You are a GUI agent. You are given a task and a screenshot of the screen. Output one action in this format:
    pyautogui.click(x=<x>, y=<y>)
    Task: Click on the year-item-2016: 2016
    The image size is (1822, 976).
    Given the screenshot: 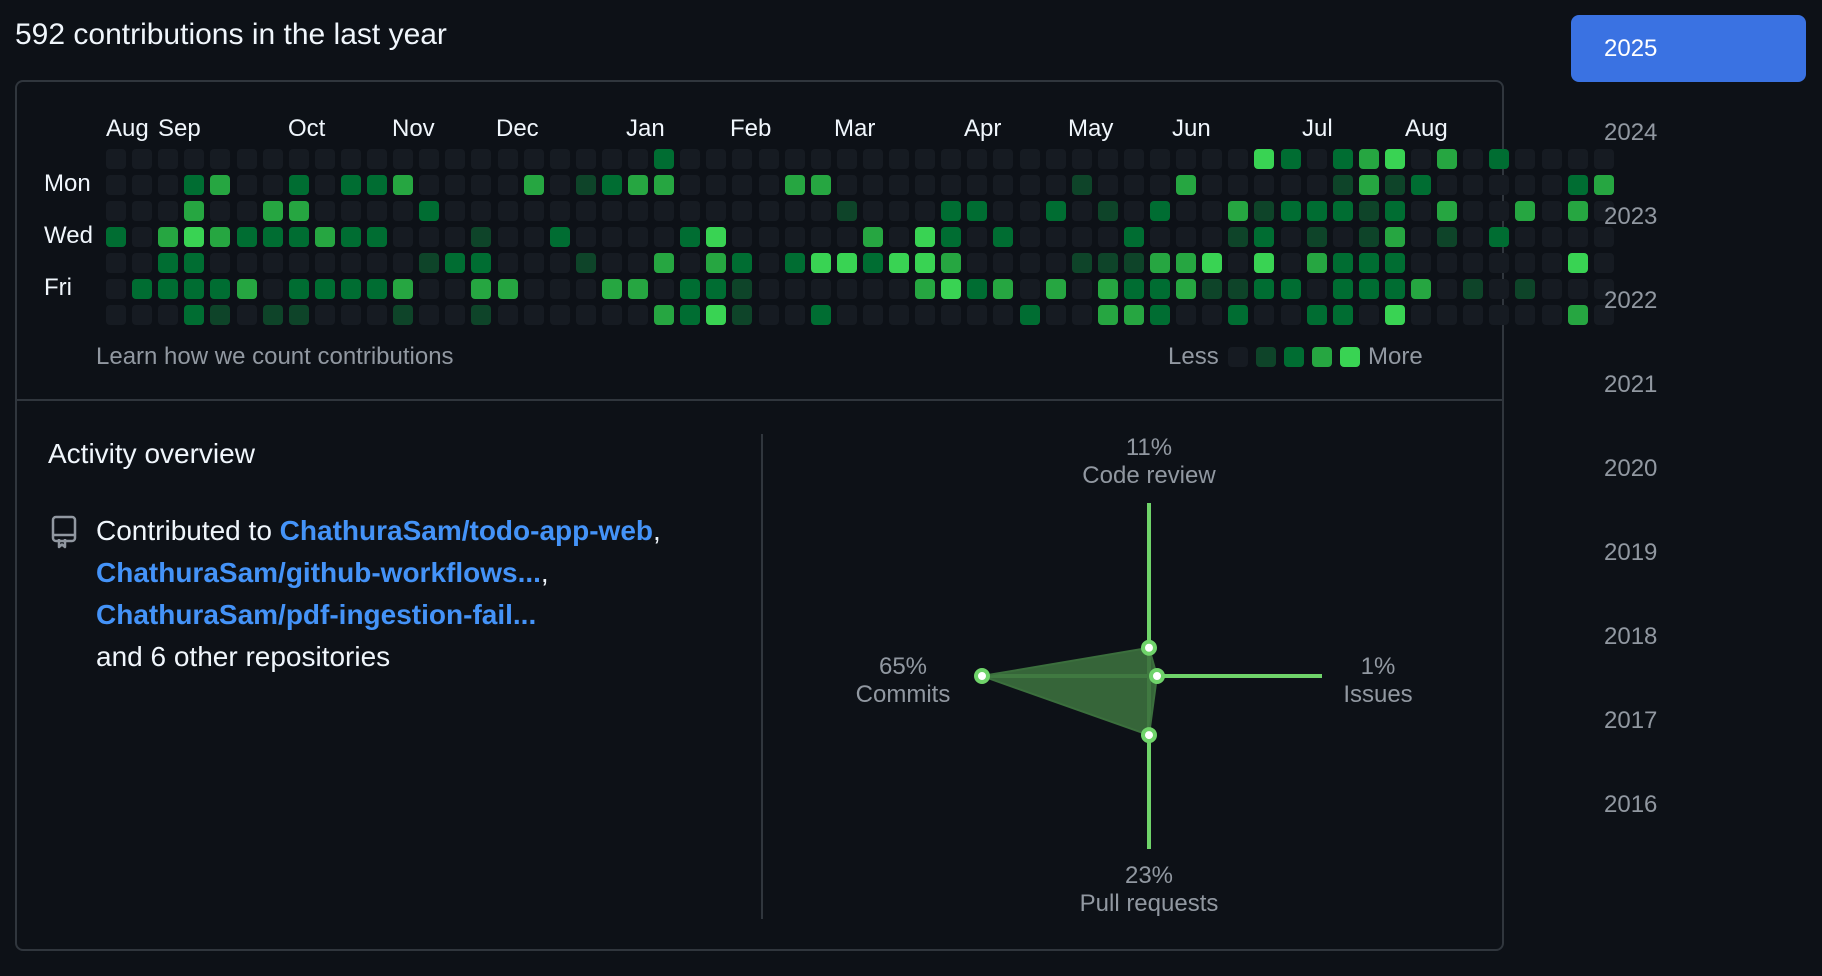 What is the action you would take?
    pyautogui.click(x=1631, y=804)
    